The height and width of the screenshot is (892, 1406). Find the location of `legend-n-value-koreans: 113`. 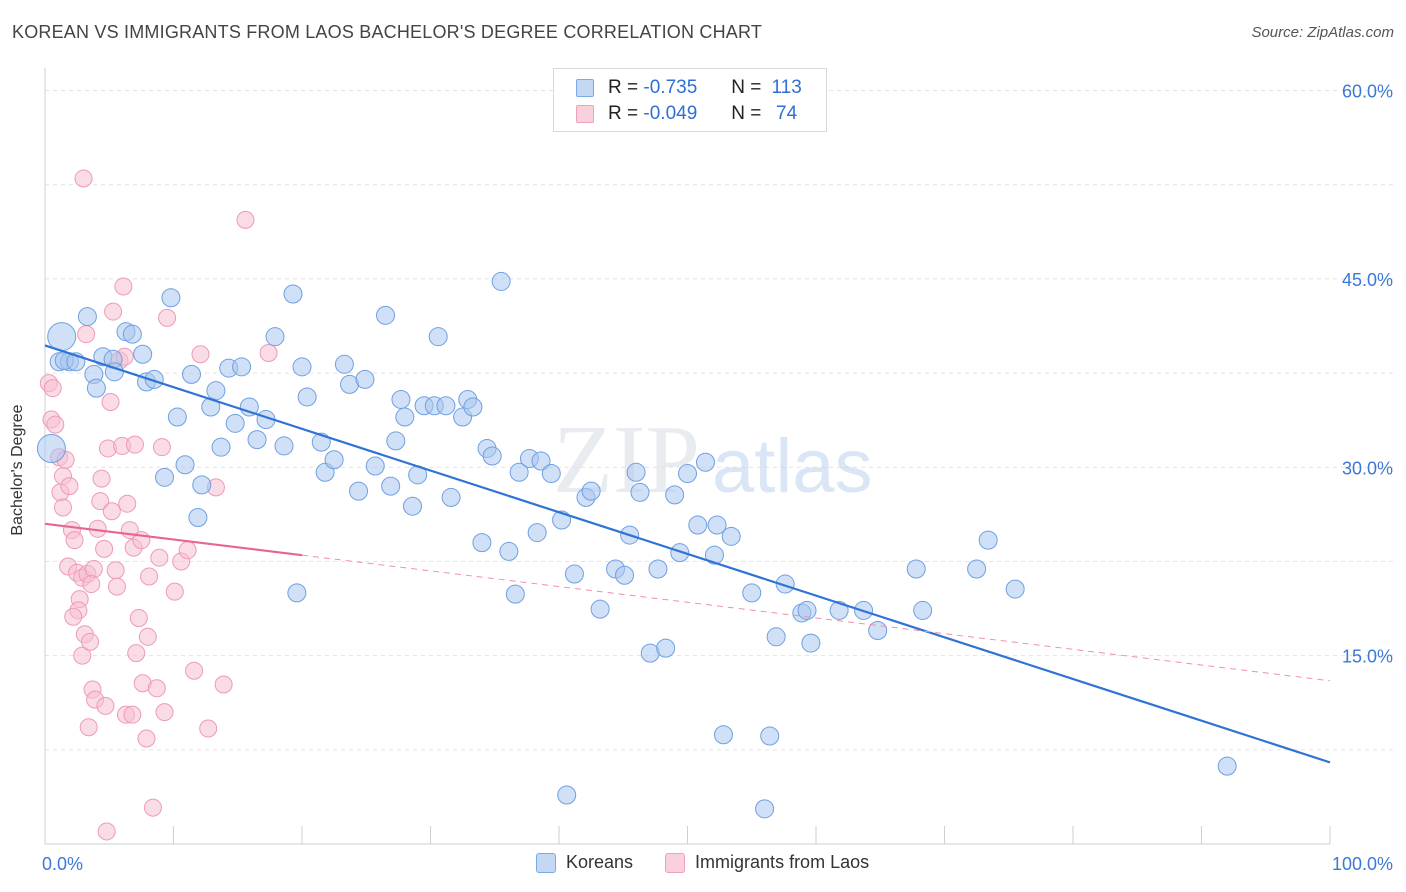

legend-n-value-koreans: 113 is located at coordinates (786, 87).